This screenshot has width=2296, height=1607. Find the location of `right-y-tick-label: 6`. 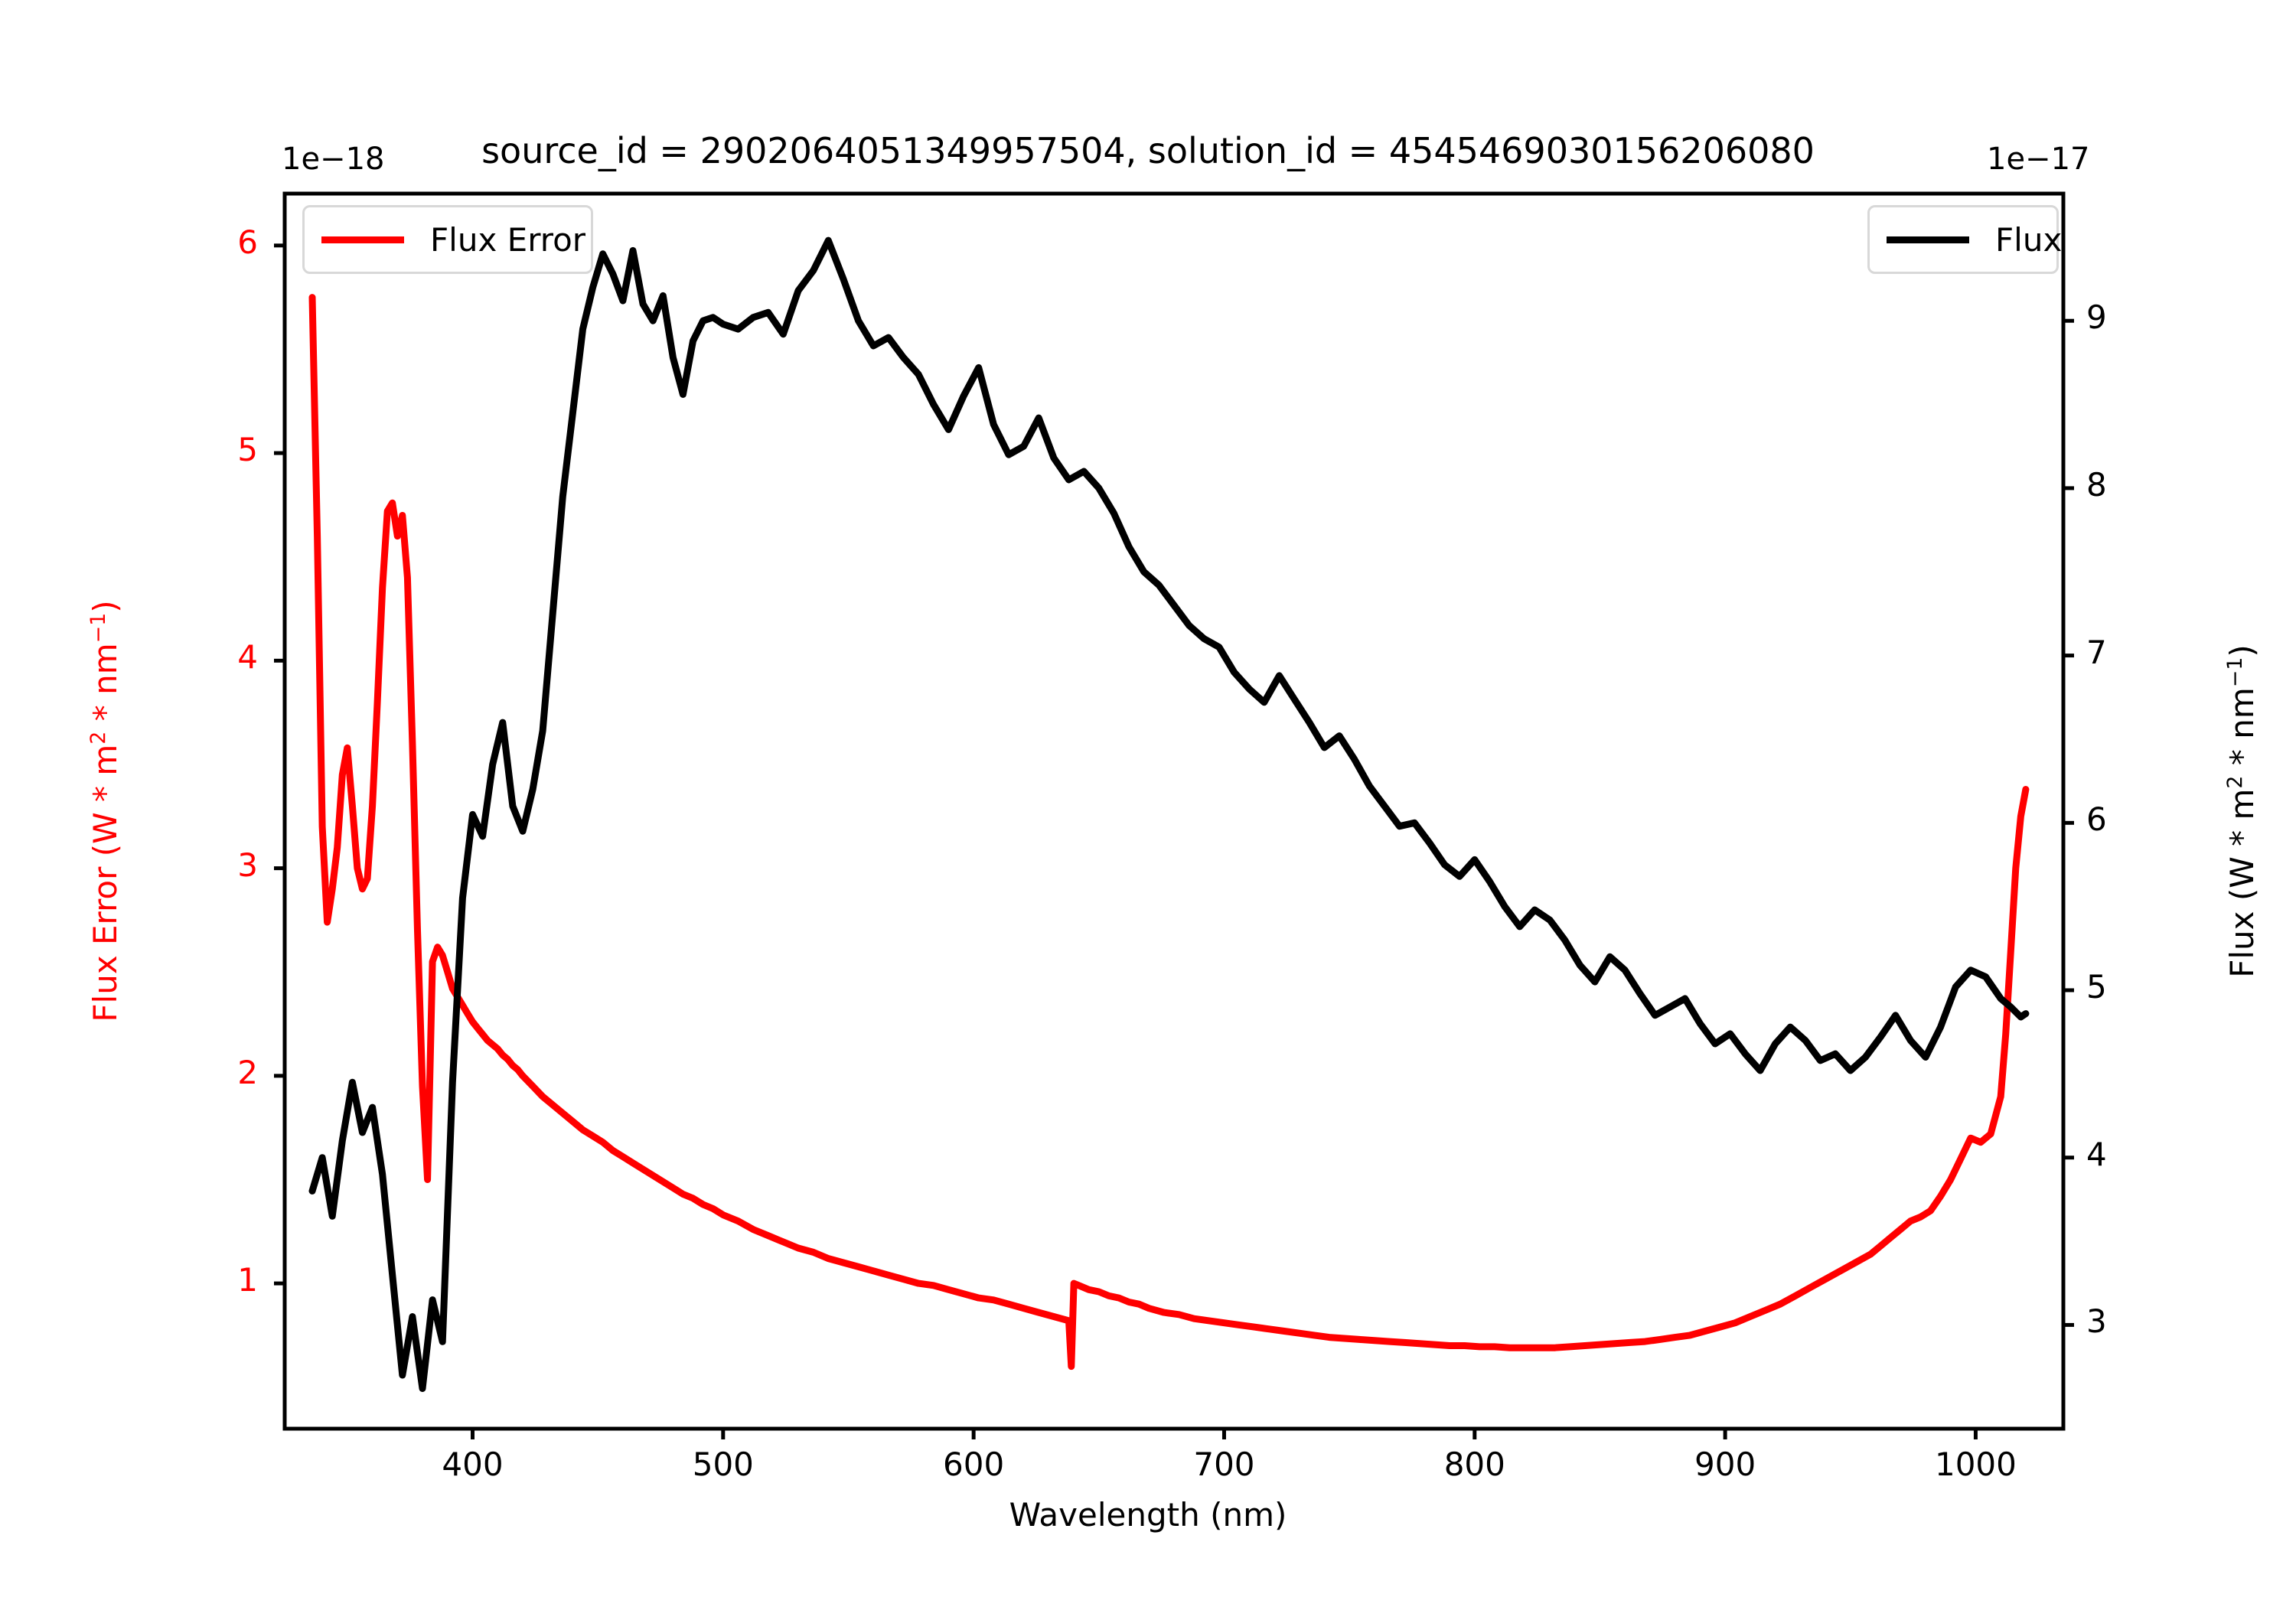

right-y-tick-label: 6 is located at coordinates (2096, 819).